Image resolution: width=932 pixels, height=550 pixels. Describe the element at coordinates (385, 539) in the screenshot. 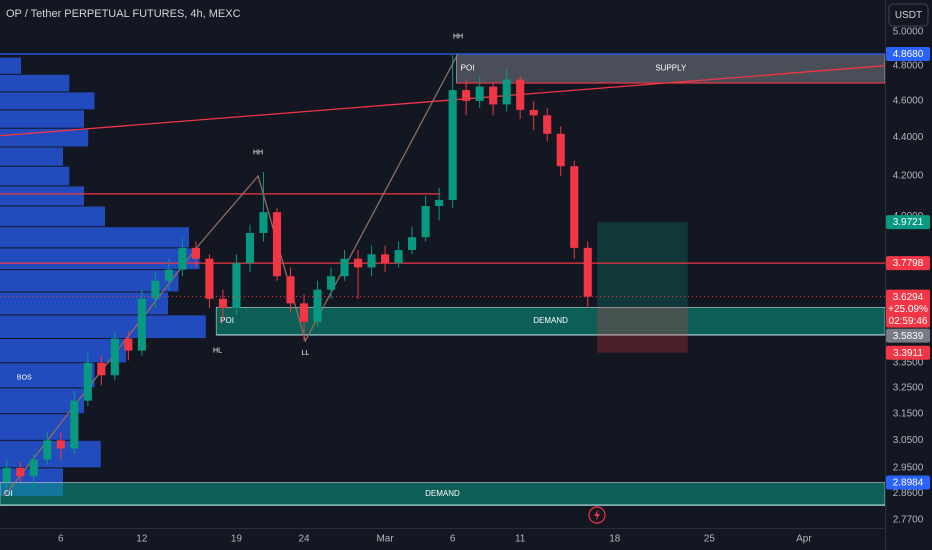

I see `x-tick-label: Mar` at that location.